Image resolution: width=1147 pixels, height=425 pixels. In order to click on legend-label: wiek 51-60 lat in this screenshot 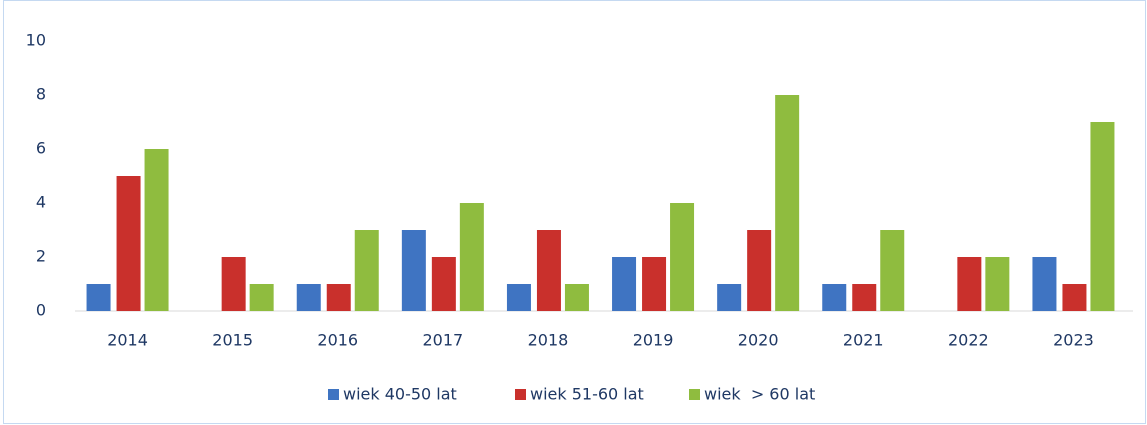, I will do `click(587, 394)`.